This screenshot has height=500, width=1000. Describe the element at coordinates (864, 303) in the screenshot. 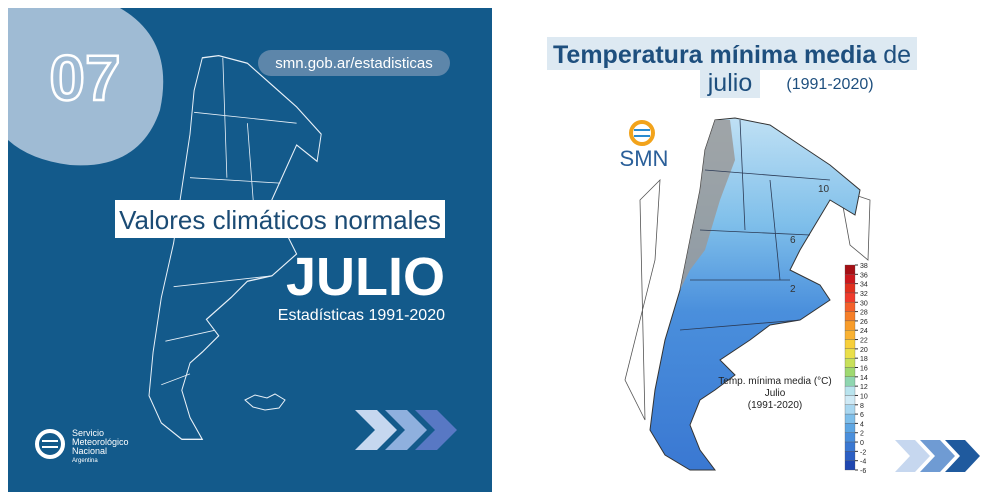

I see `legend-tick-label: 30` at that location.